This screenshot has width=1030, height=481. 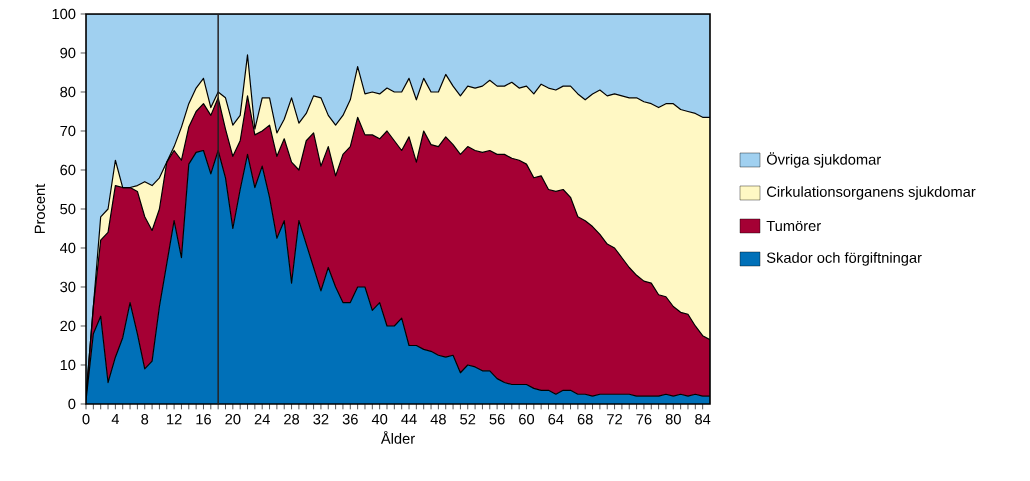 I want to click on legend-label: Cirkulationsorganens sjukdomar, so click(x=871, y=193).